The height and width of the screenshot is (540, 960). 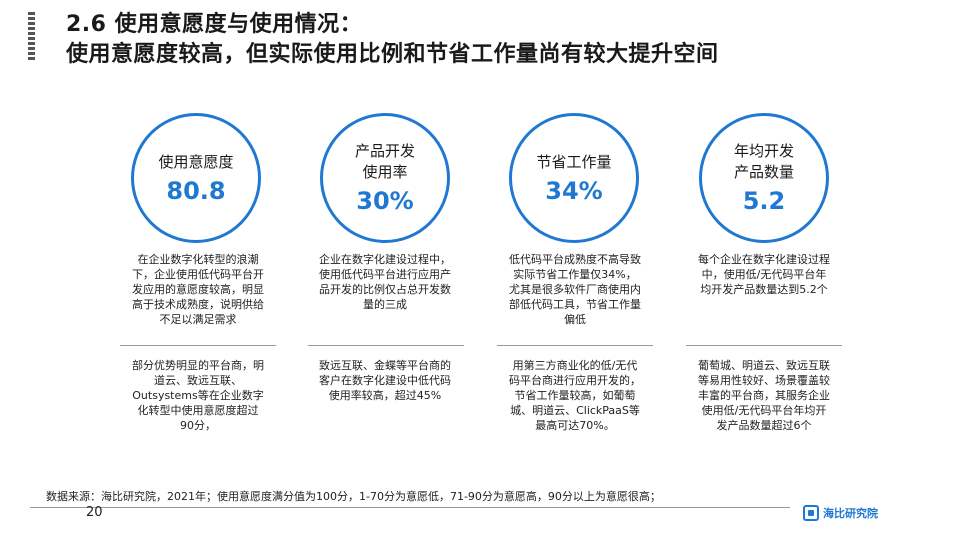 I want to click on metric-value: 5.2, so click(x=764, y=201).